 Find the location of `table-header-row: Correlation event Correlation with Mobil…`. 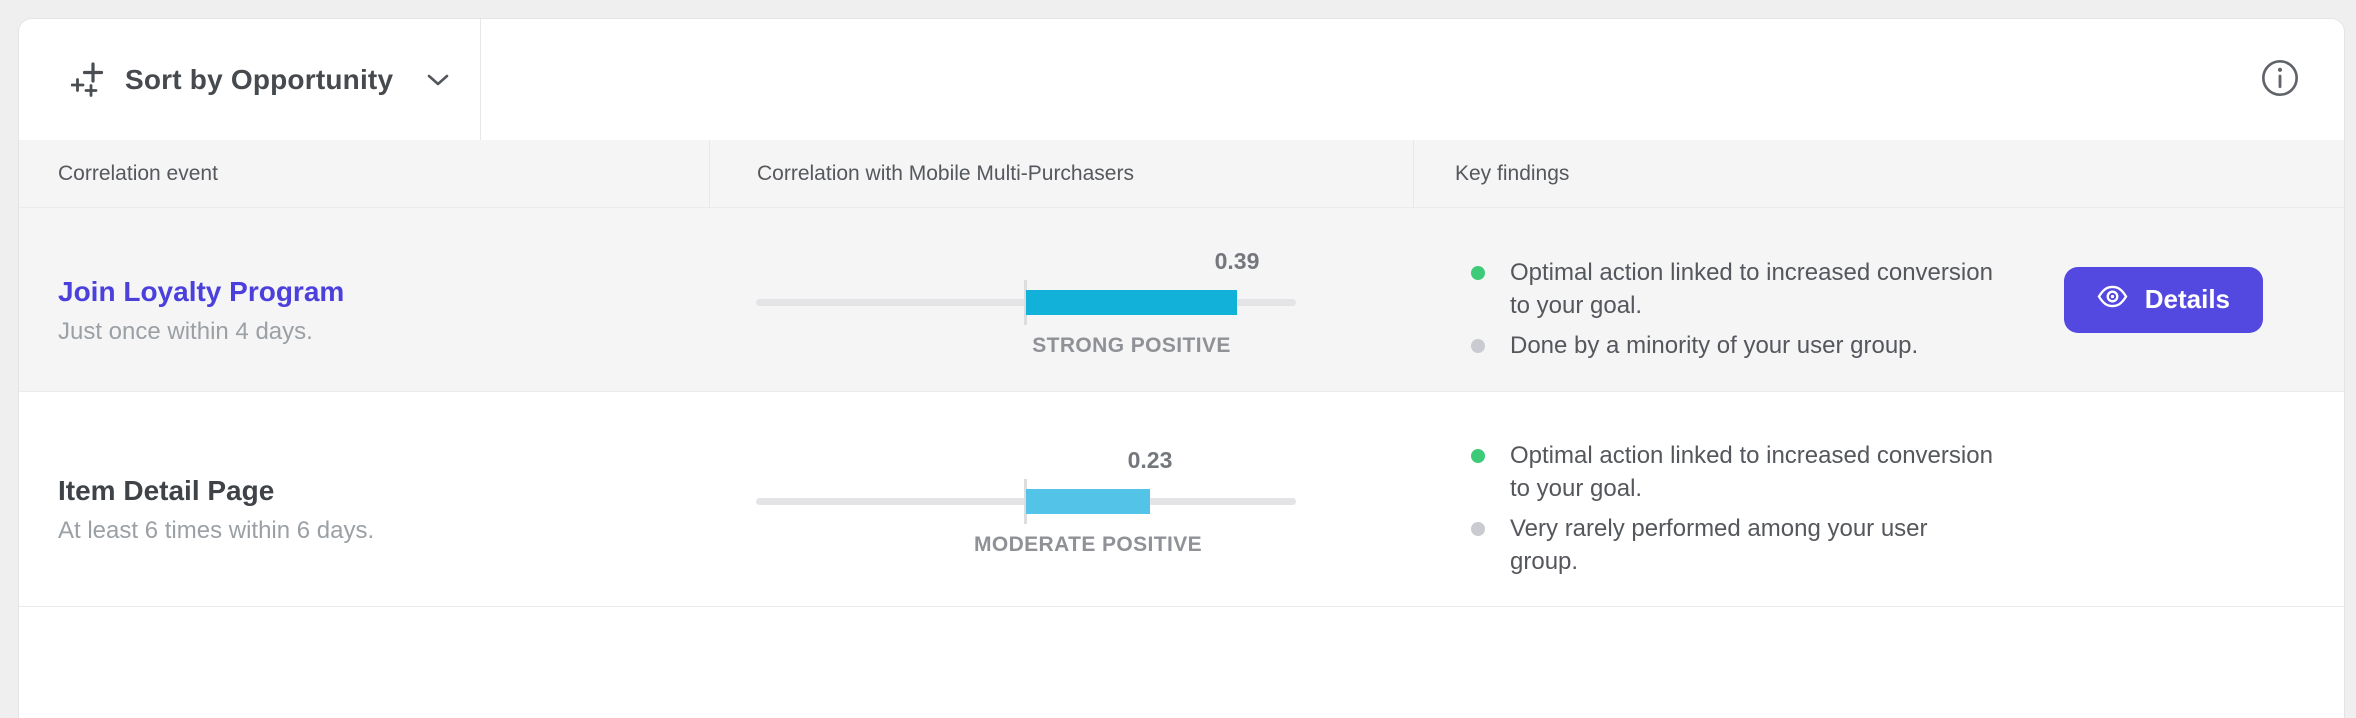

table-header-row: Correlation event Correlation with Mobil… is located at coordinates (1181, 174).